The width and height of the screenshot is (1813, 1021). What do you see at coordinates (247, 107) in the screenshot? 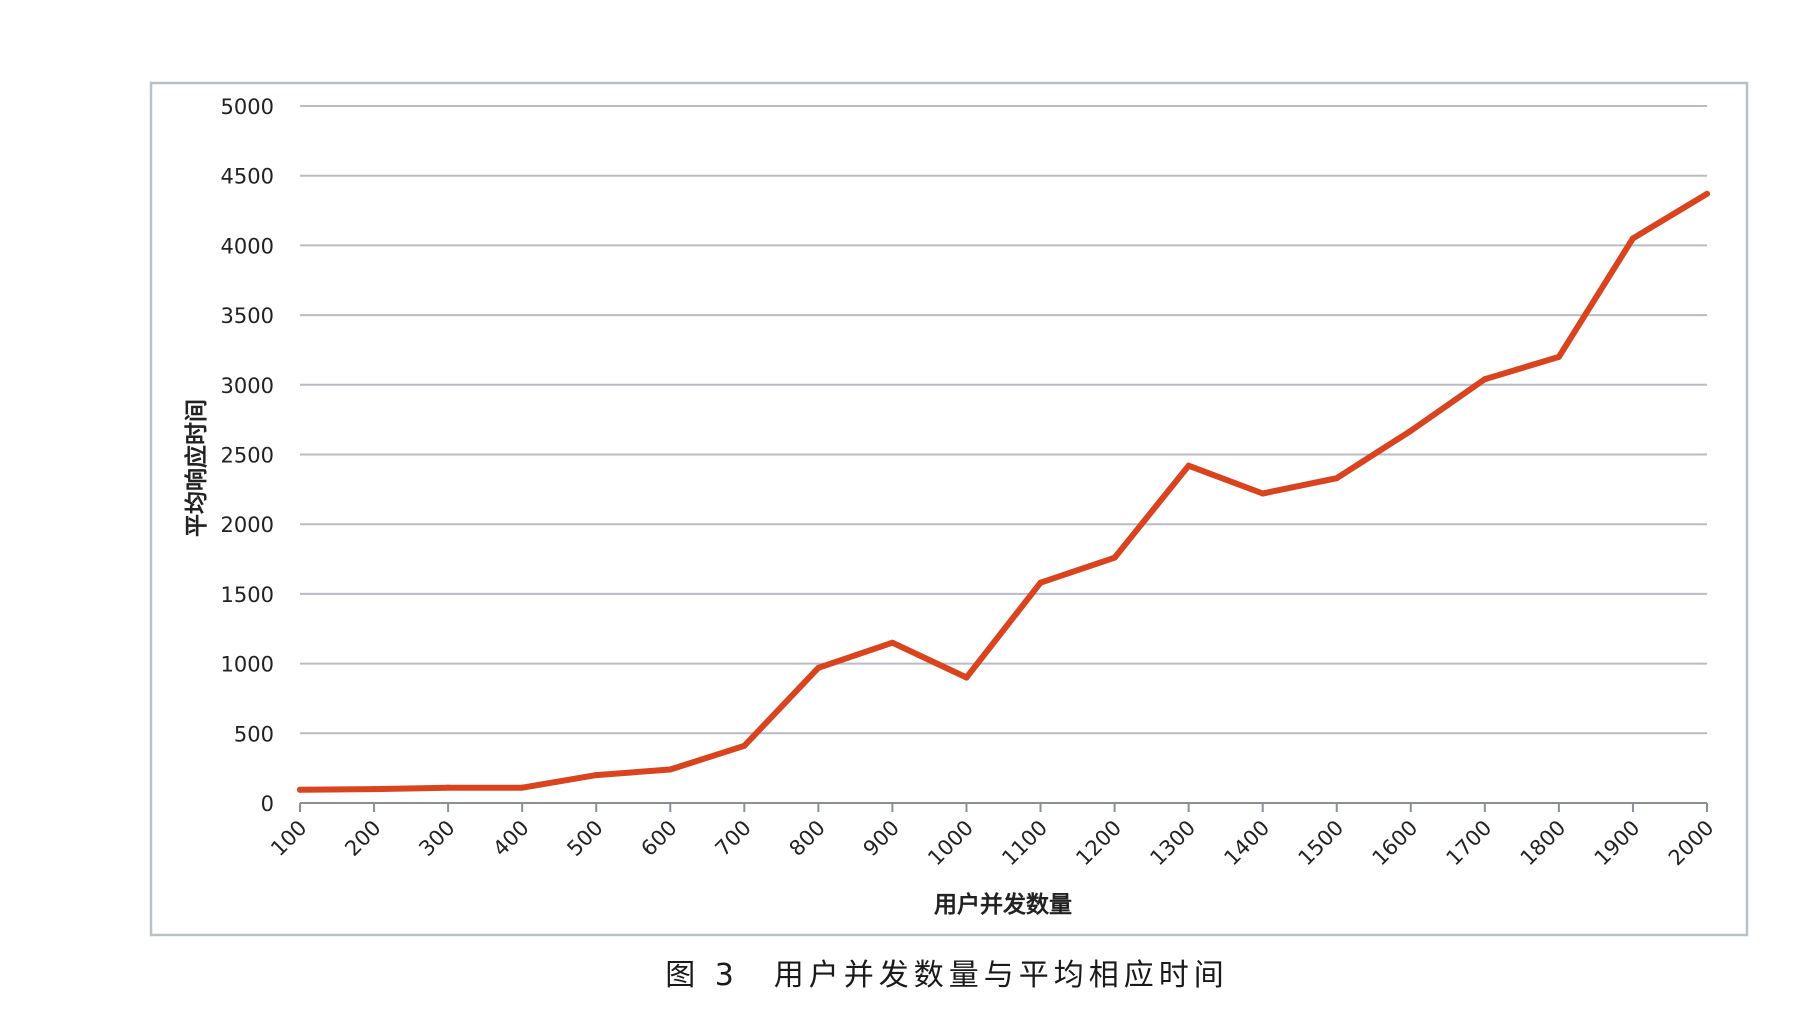
I see `y-tick-label: 5000` at bounding box center [247, 107].